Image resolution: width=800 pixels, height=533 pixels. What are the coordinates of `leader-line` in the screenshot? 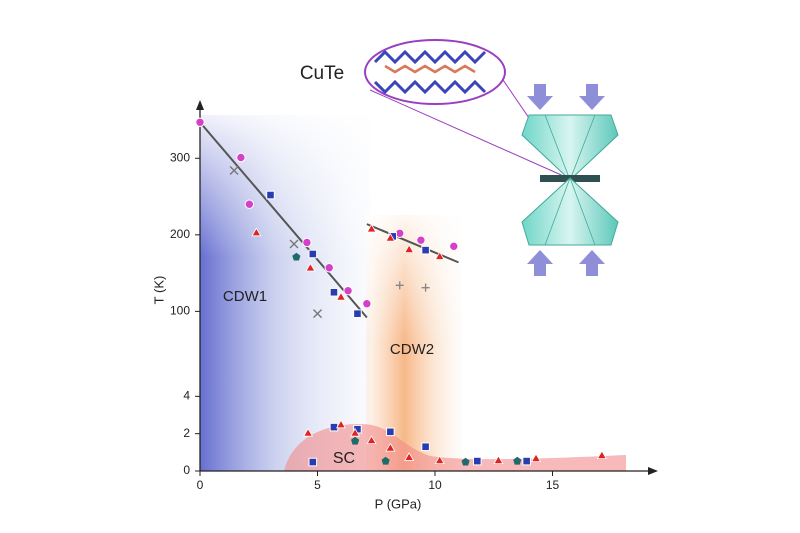 It's located at (469, 134).